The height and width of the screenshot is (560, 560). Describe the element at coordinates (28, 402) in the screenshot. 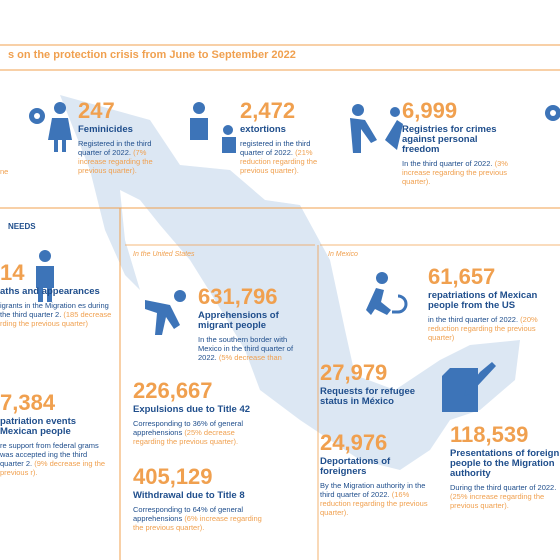

I see `stat-number: 7,384` at that location.